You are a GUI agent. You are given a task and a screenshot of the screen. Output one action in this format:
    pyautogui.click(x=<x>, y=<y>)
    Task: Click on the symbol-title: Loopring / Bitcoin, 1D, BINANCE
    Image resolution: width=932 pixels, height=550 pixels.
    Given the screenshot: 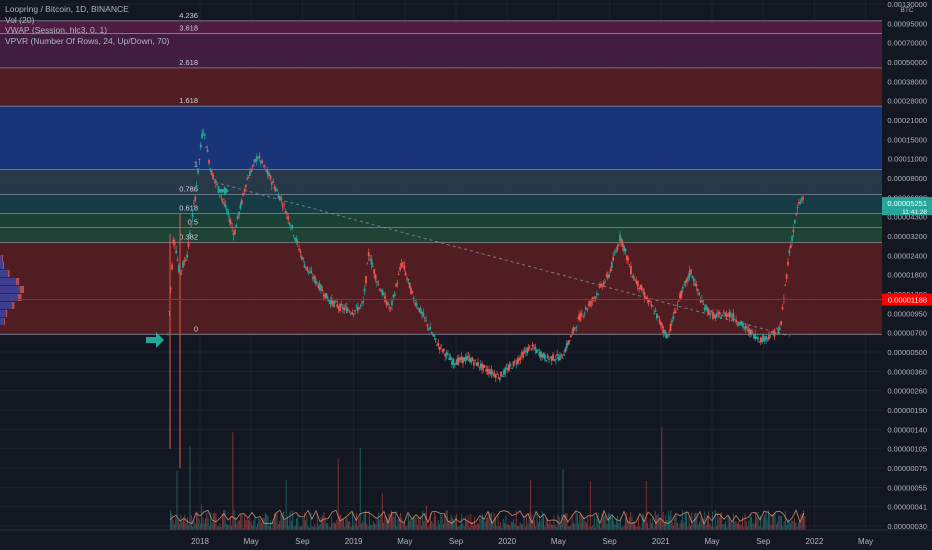 What is the action you would take?
    pyautogui.click(x=67, y=9)
    